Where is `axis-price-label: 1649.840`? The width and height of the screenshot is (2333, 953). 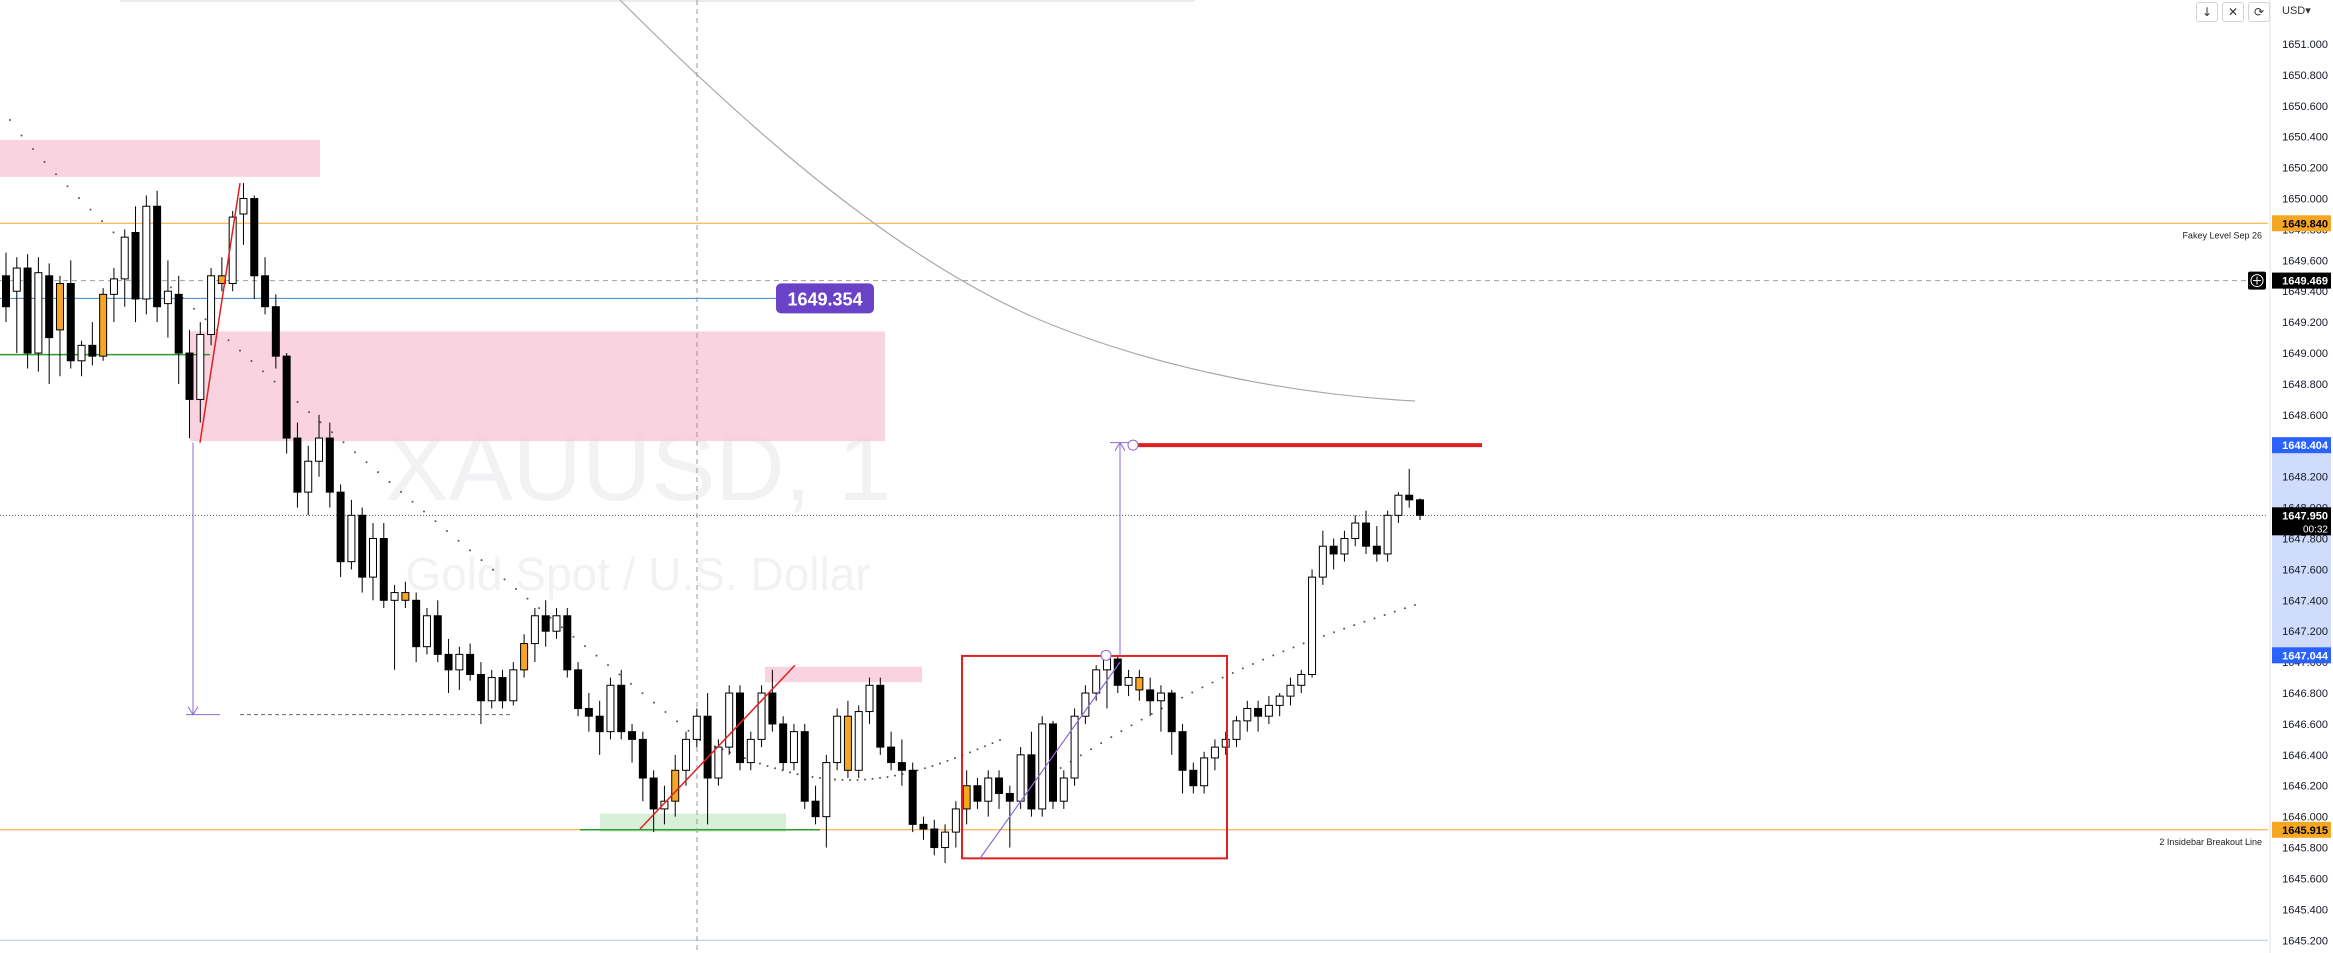
axis-price-label: 1649.840 is located at coordinates (2305, 224).